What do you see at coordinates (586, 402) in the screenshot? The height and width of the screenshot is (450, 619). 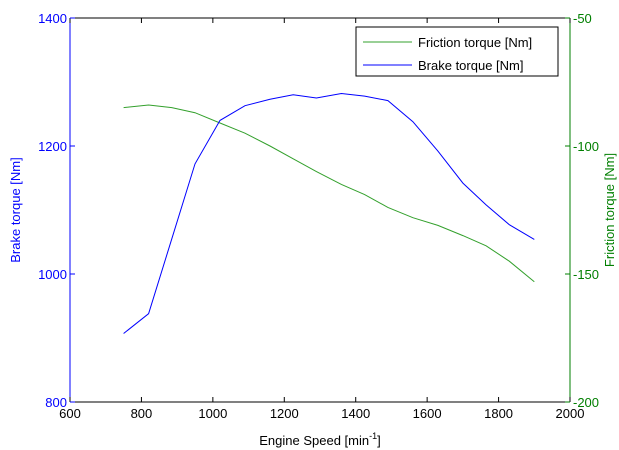 I see `right-tick-label: -200` at bounding box center [586, 402].